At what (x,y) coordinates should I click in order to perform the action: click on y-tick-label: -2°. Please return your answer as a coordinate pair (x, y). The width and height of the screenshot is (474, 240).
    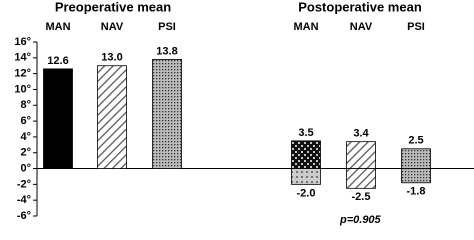
    Looking at the image, I should click on (24, 184).